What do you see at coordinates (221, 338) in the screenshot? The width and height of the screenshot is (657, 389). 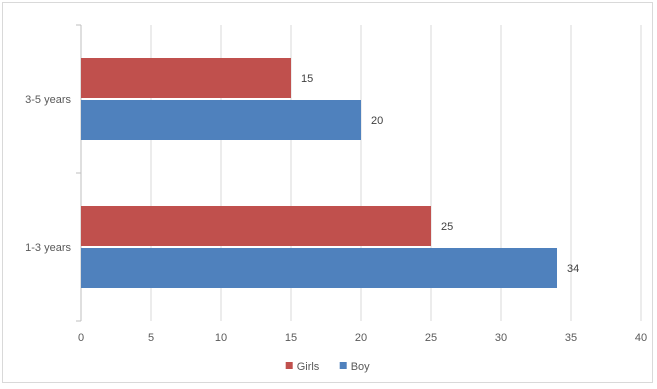 I see `x-tick-label: 10` at bounding box center [221, 338].